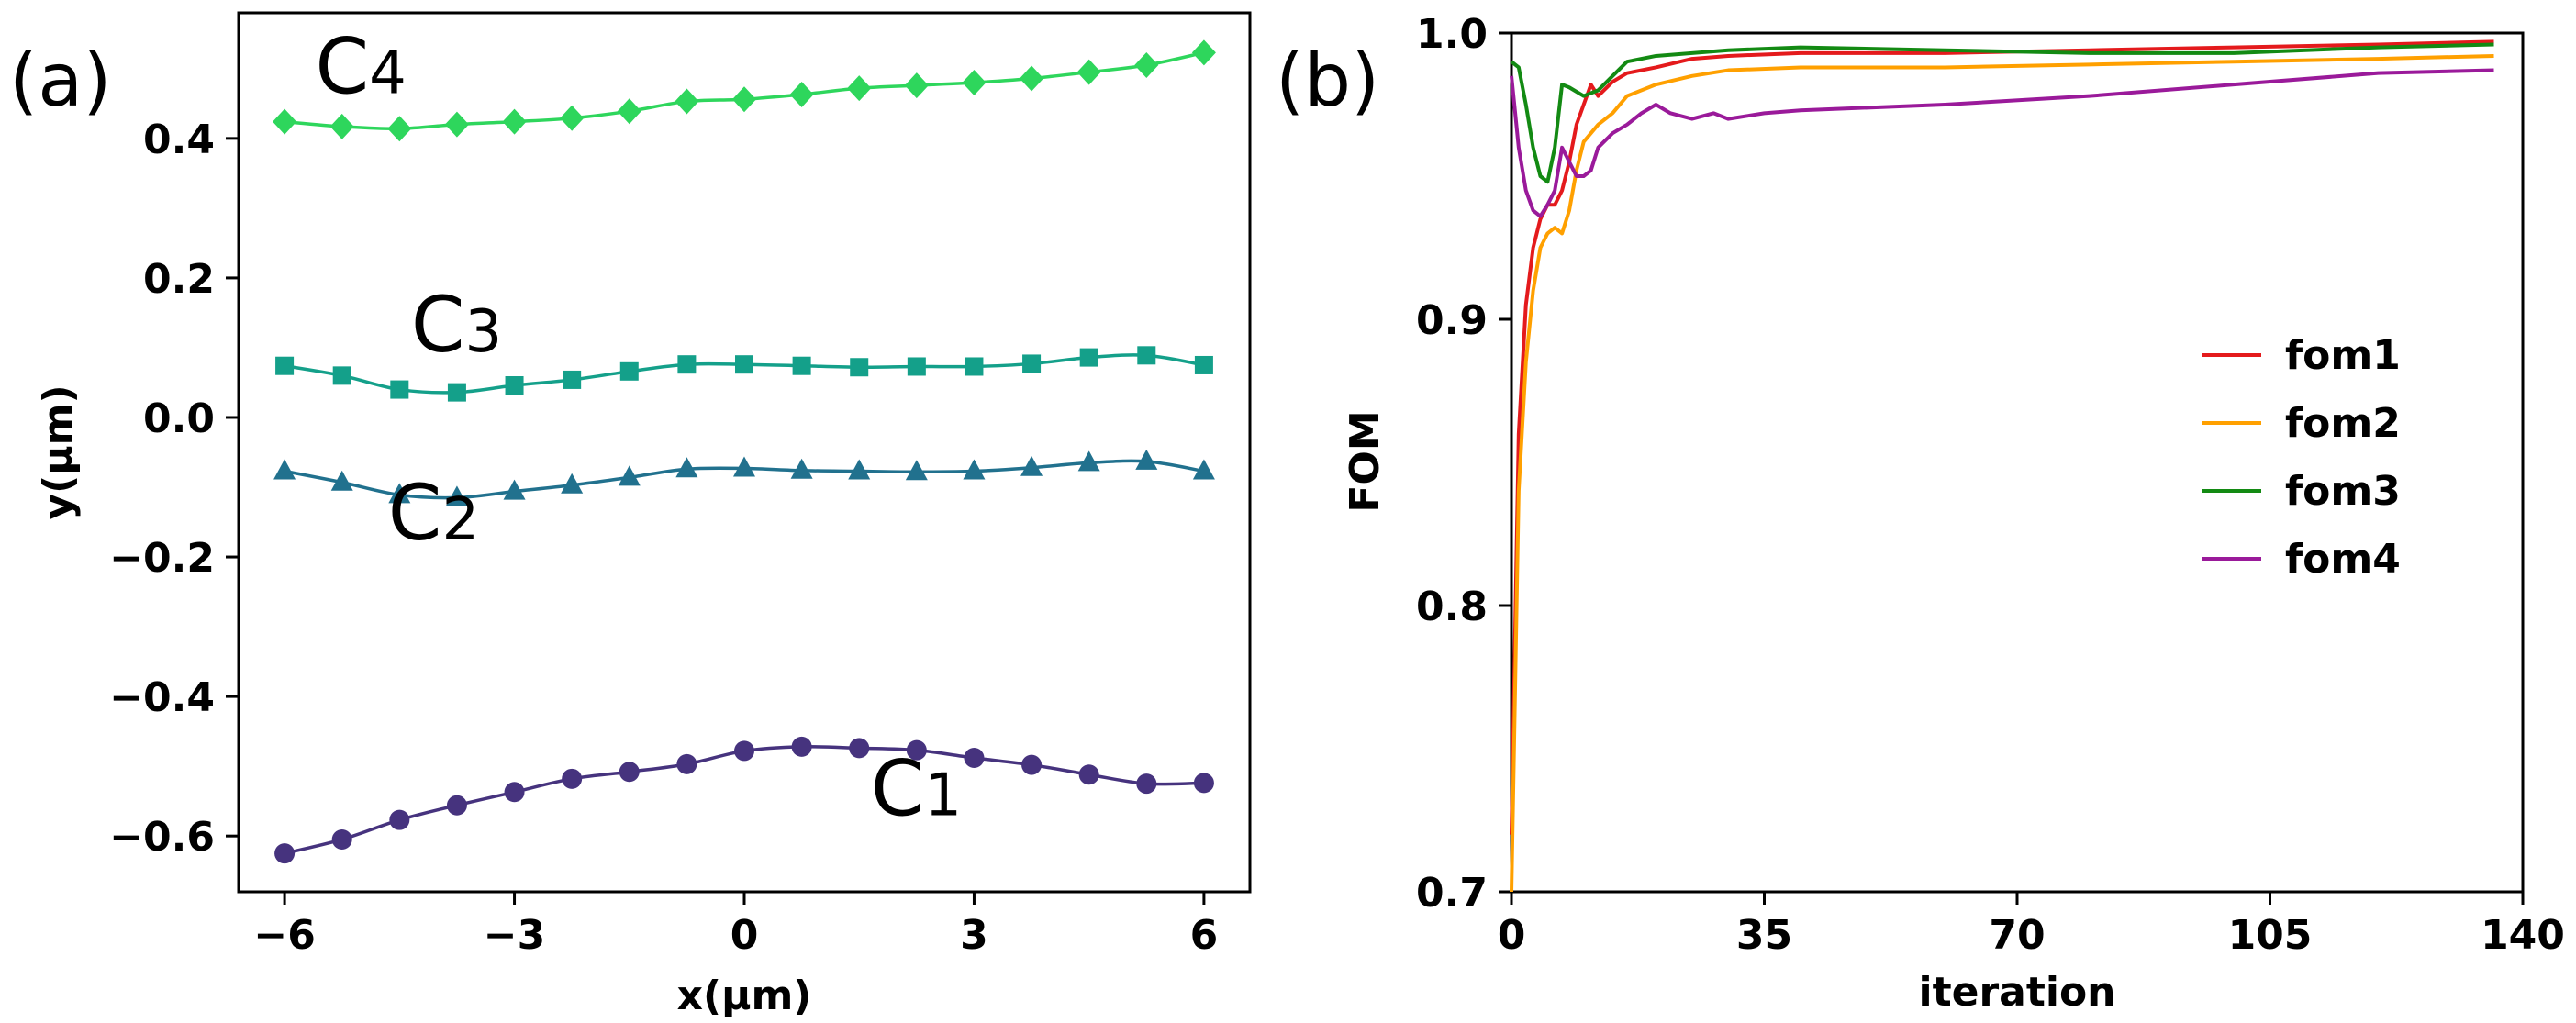 The height and width of the screenshot is (1023, 2576). What do you see at coordinates (1328, 80) in the screenshot?
I see `panel-b-label: (b)` at bounding box center [1328, 80].